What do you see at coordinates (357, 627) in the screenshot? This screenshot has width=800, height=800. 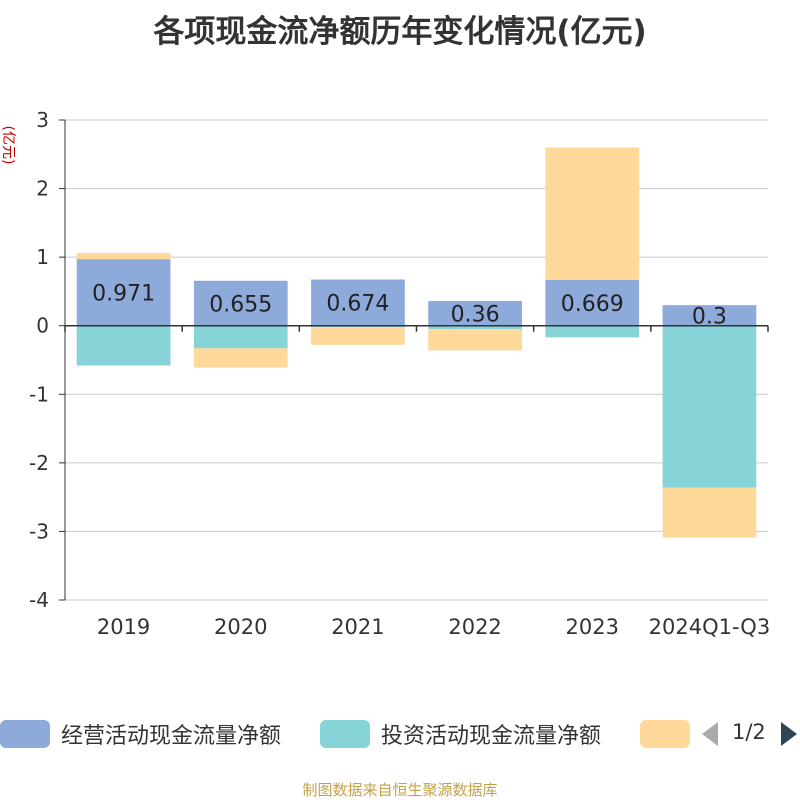 I see `x-tick-label: 2021` at bounding box center [357, 627].